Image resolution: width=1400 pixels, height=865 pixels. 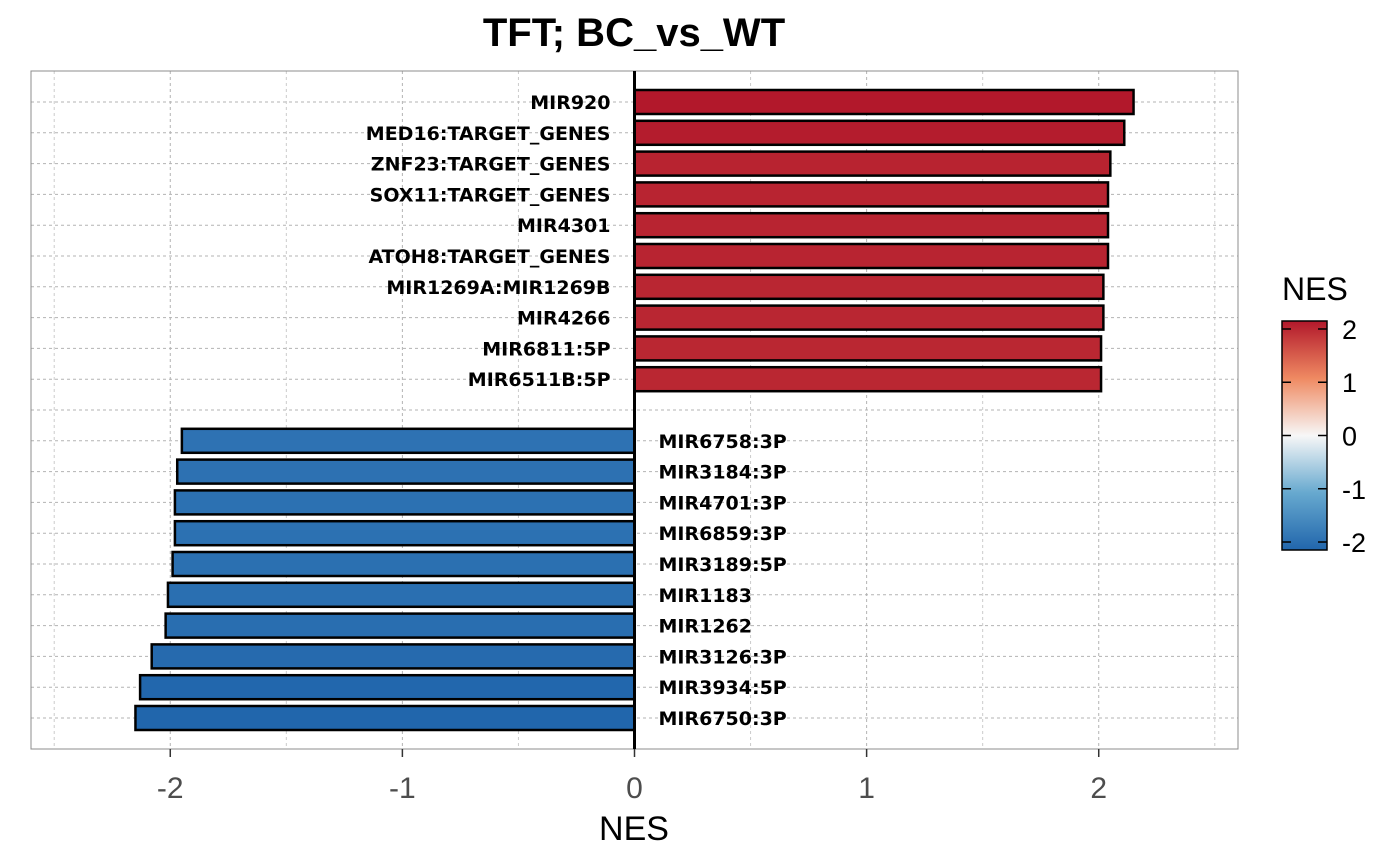 I want to click on legend-tick-label: 0, so click(x=1349, y=437).